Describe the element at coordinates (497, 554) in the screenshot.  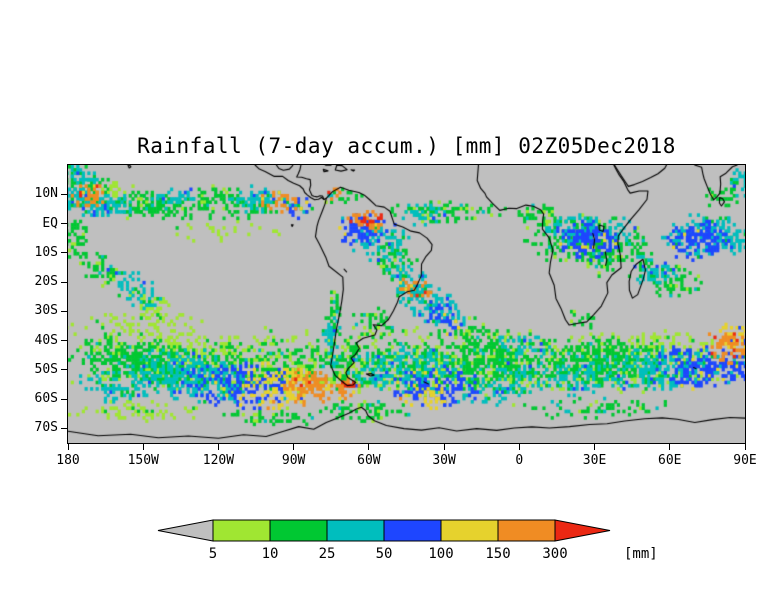
I see `colorbar-tick-label: 150` at that location.